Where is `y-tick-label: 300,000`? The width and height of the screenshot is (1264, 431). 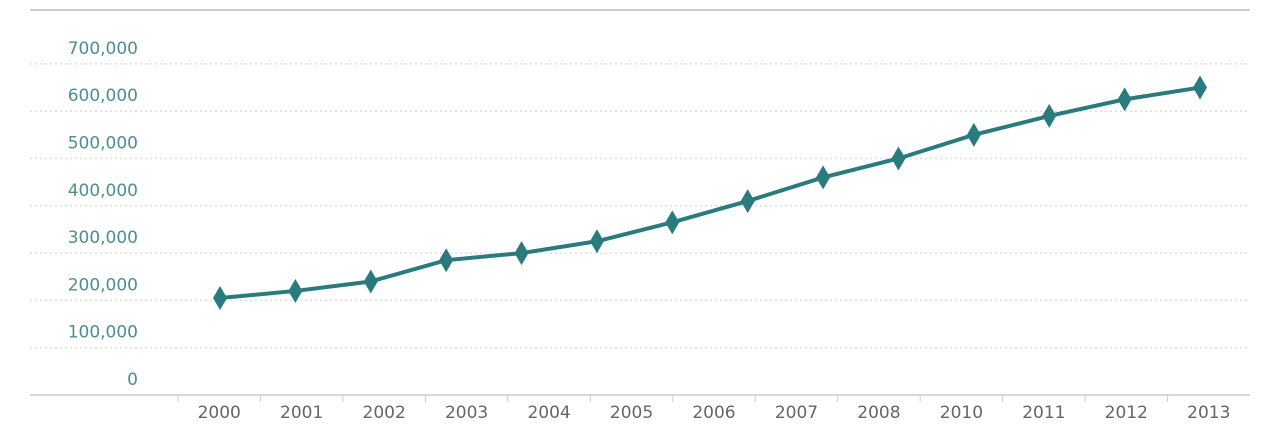 y-tick-label: 300,000 is located at coordinates (103, 238).